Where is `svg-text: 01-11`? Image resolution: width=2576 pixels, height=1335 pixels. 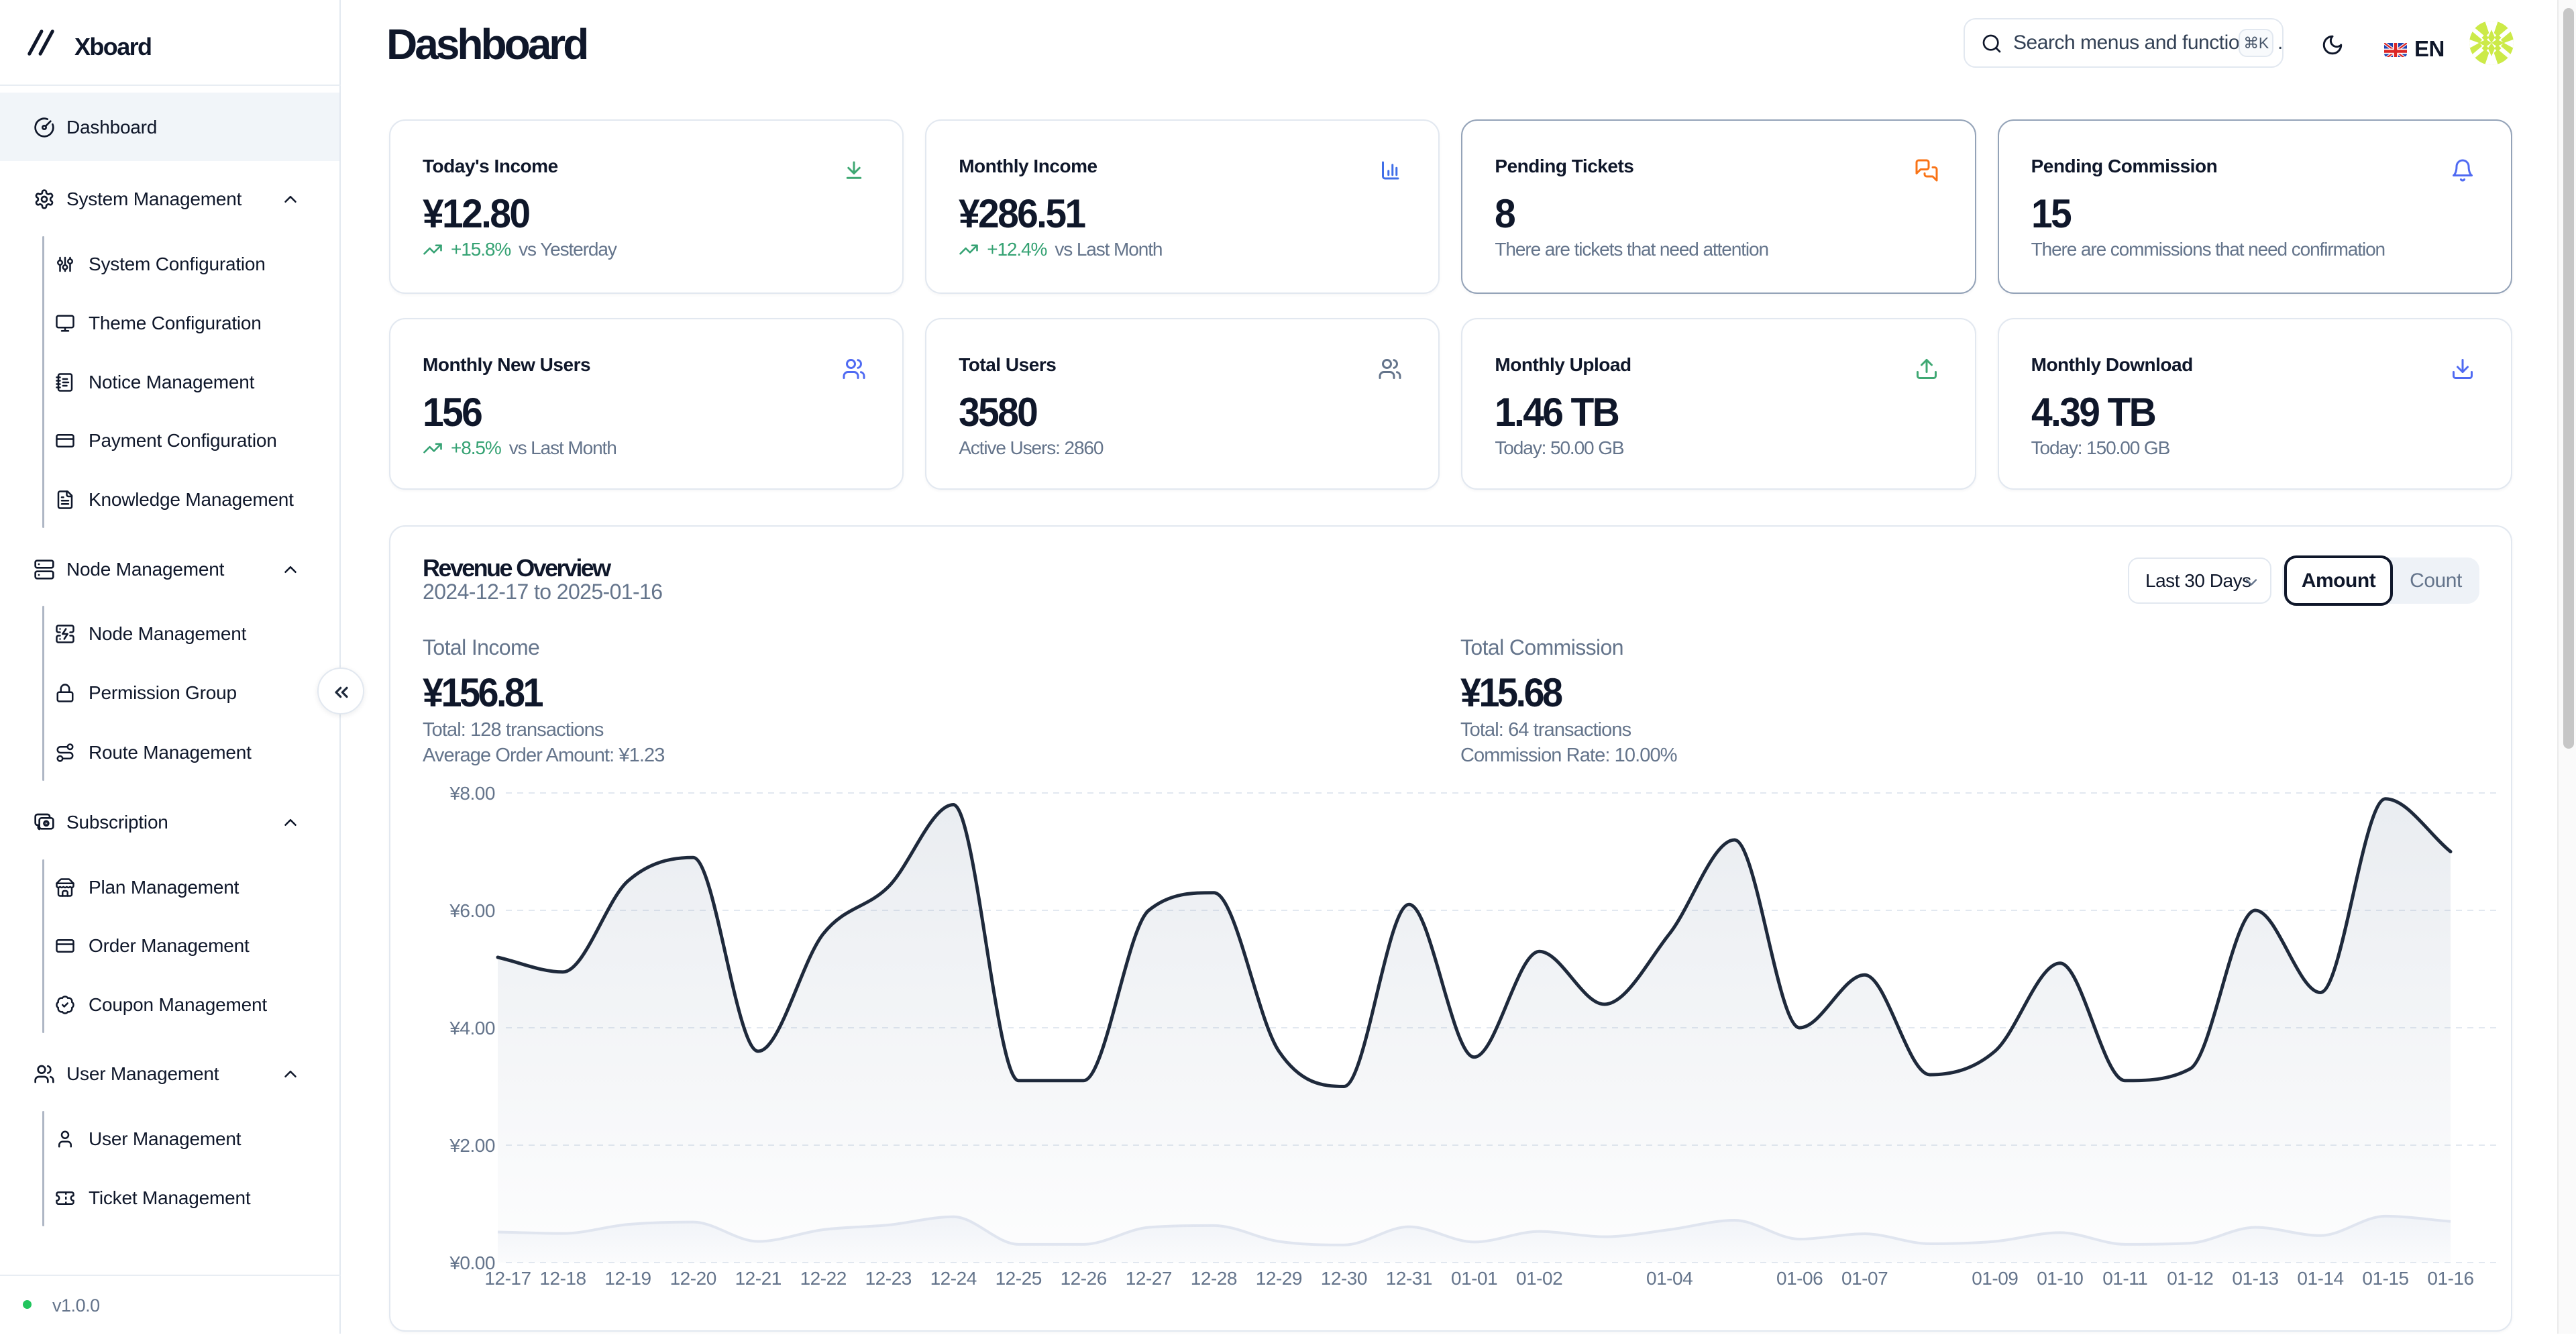
svg-text: 01-11 is located at coordinates (2124, 1278).